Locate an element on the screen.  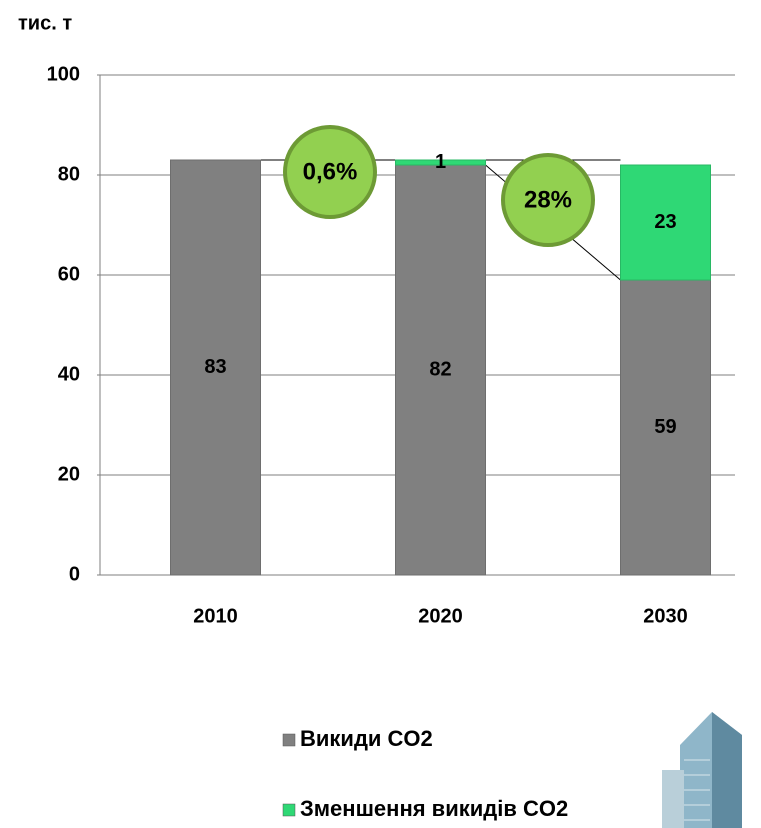
data-label: 23 is located at coordinates (665, 222).